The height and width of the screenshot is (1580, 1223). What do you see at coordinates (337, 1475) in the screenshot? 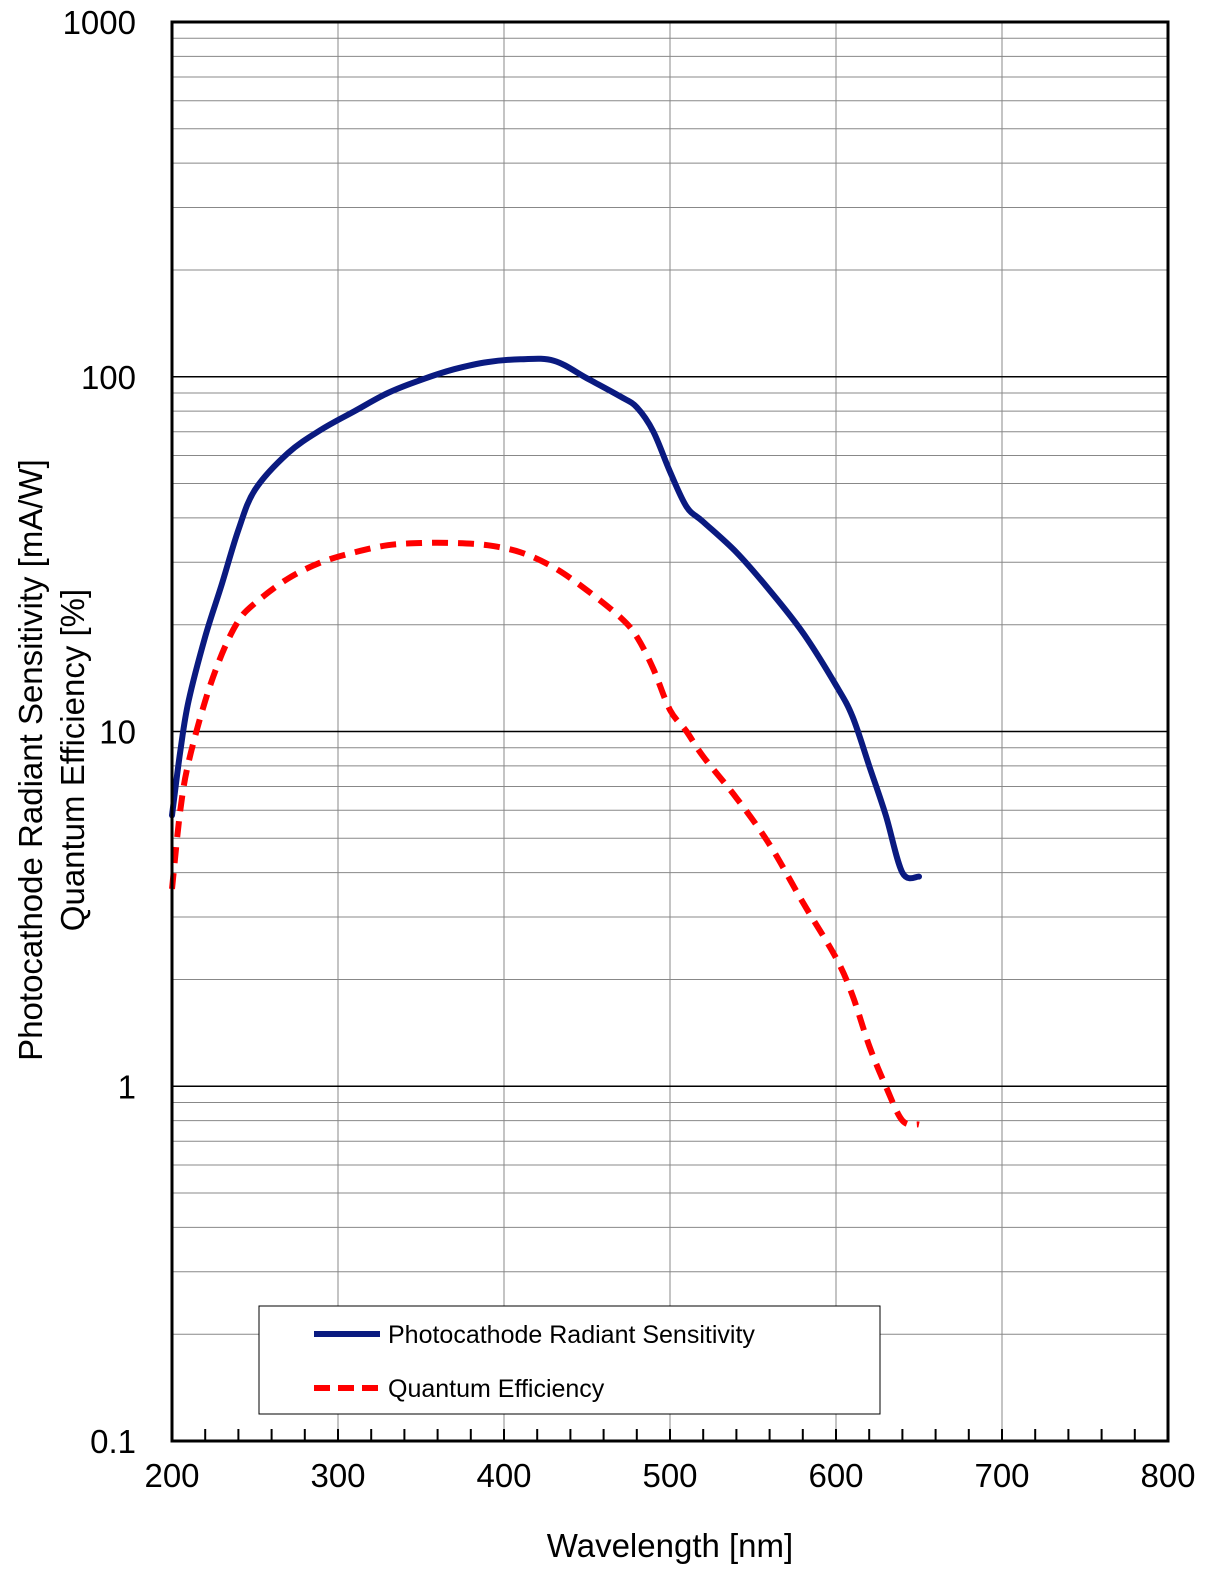
I see `x-tick-label: 300` at bounding box center [337, 1475].